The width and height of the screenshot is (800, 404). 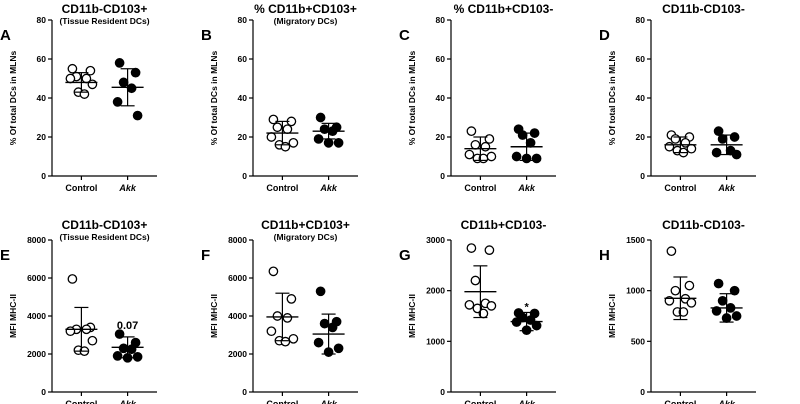 I want to click on y-tick-label: 1500, so click(x=635, y=240).